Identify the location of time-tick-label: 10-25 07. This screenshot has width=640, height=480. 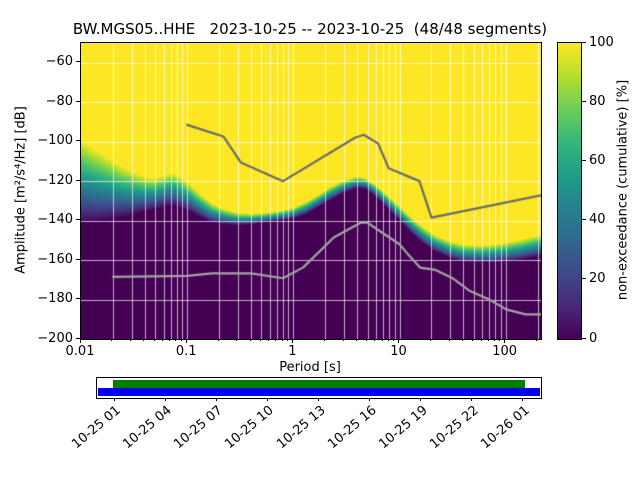
(198, 428).